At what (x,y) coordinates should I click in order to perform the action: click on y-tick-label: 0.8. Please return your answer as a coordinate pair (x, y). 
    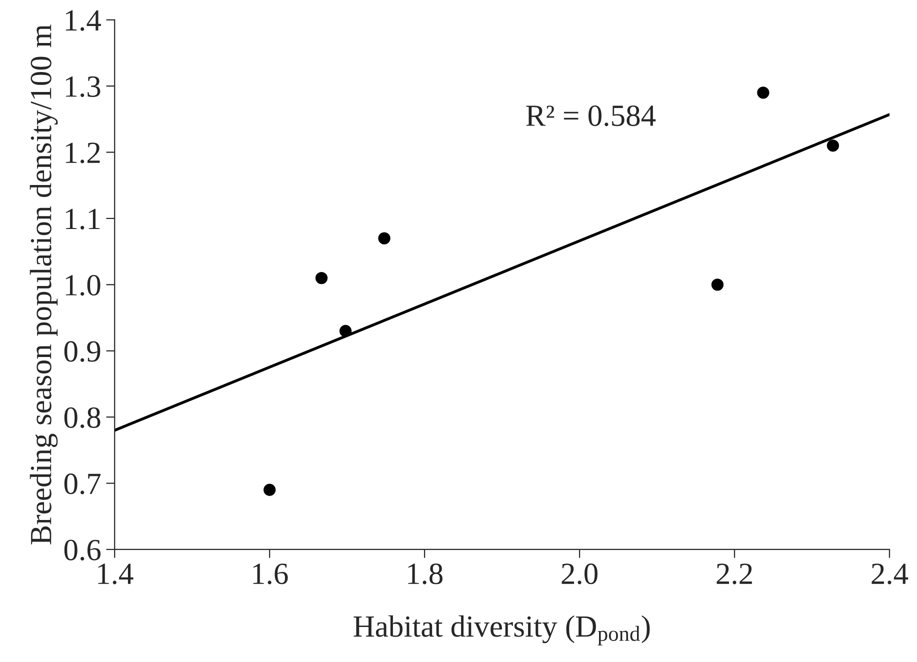
    Looking at the image, I should click on (82, 417).